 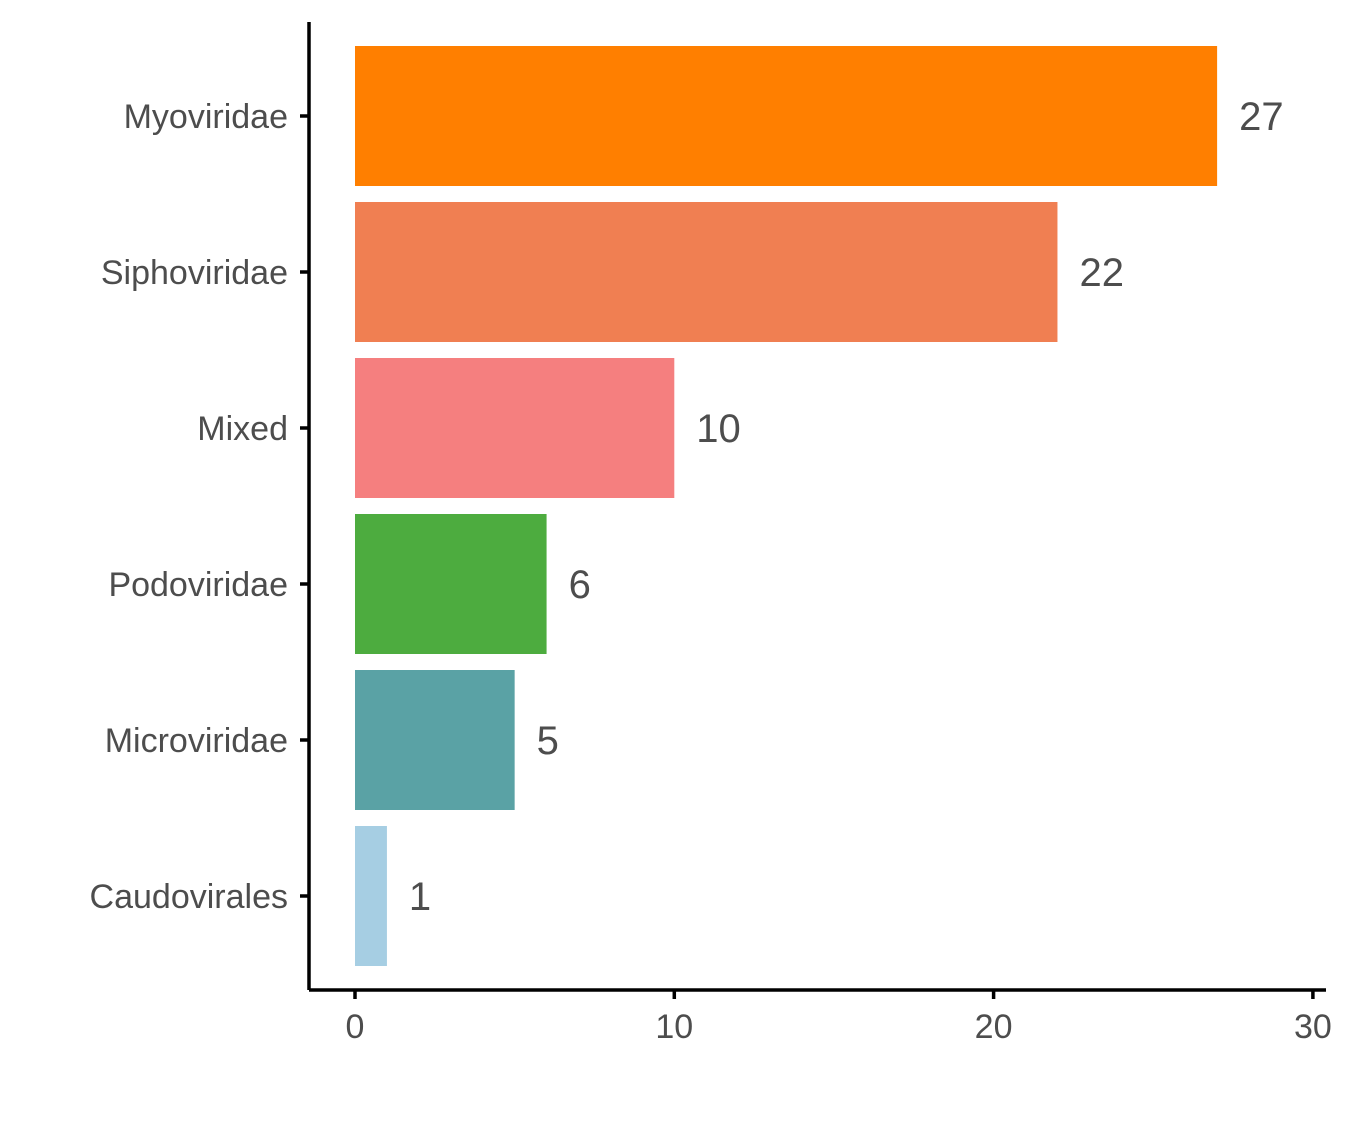 What do you see at coordinates (435, 740) in the screenshot?
I see `bar-microviridae` at bounding box center [435, 740].